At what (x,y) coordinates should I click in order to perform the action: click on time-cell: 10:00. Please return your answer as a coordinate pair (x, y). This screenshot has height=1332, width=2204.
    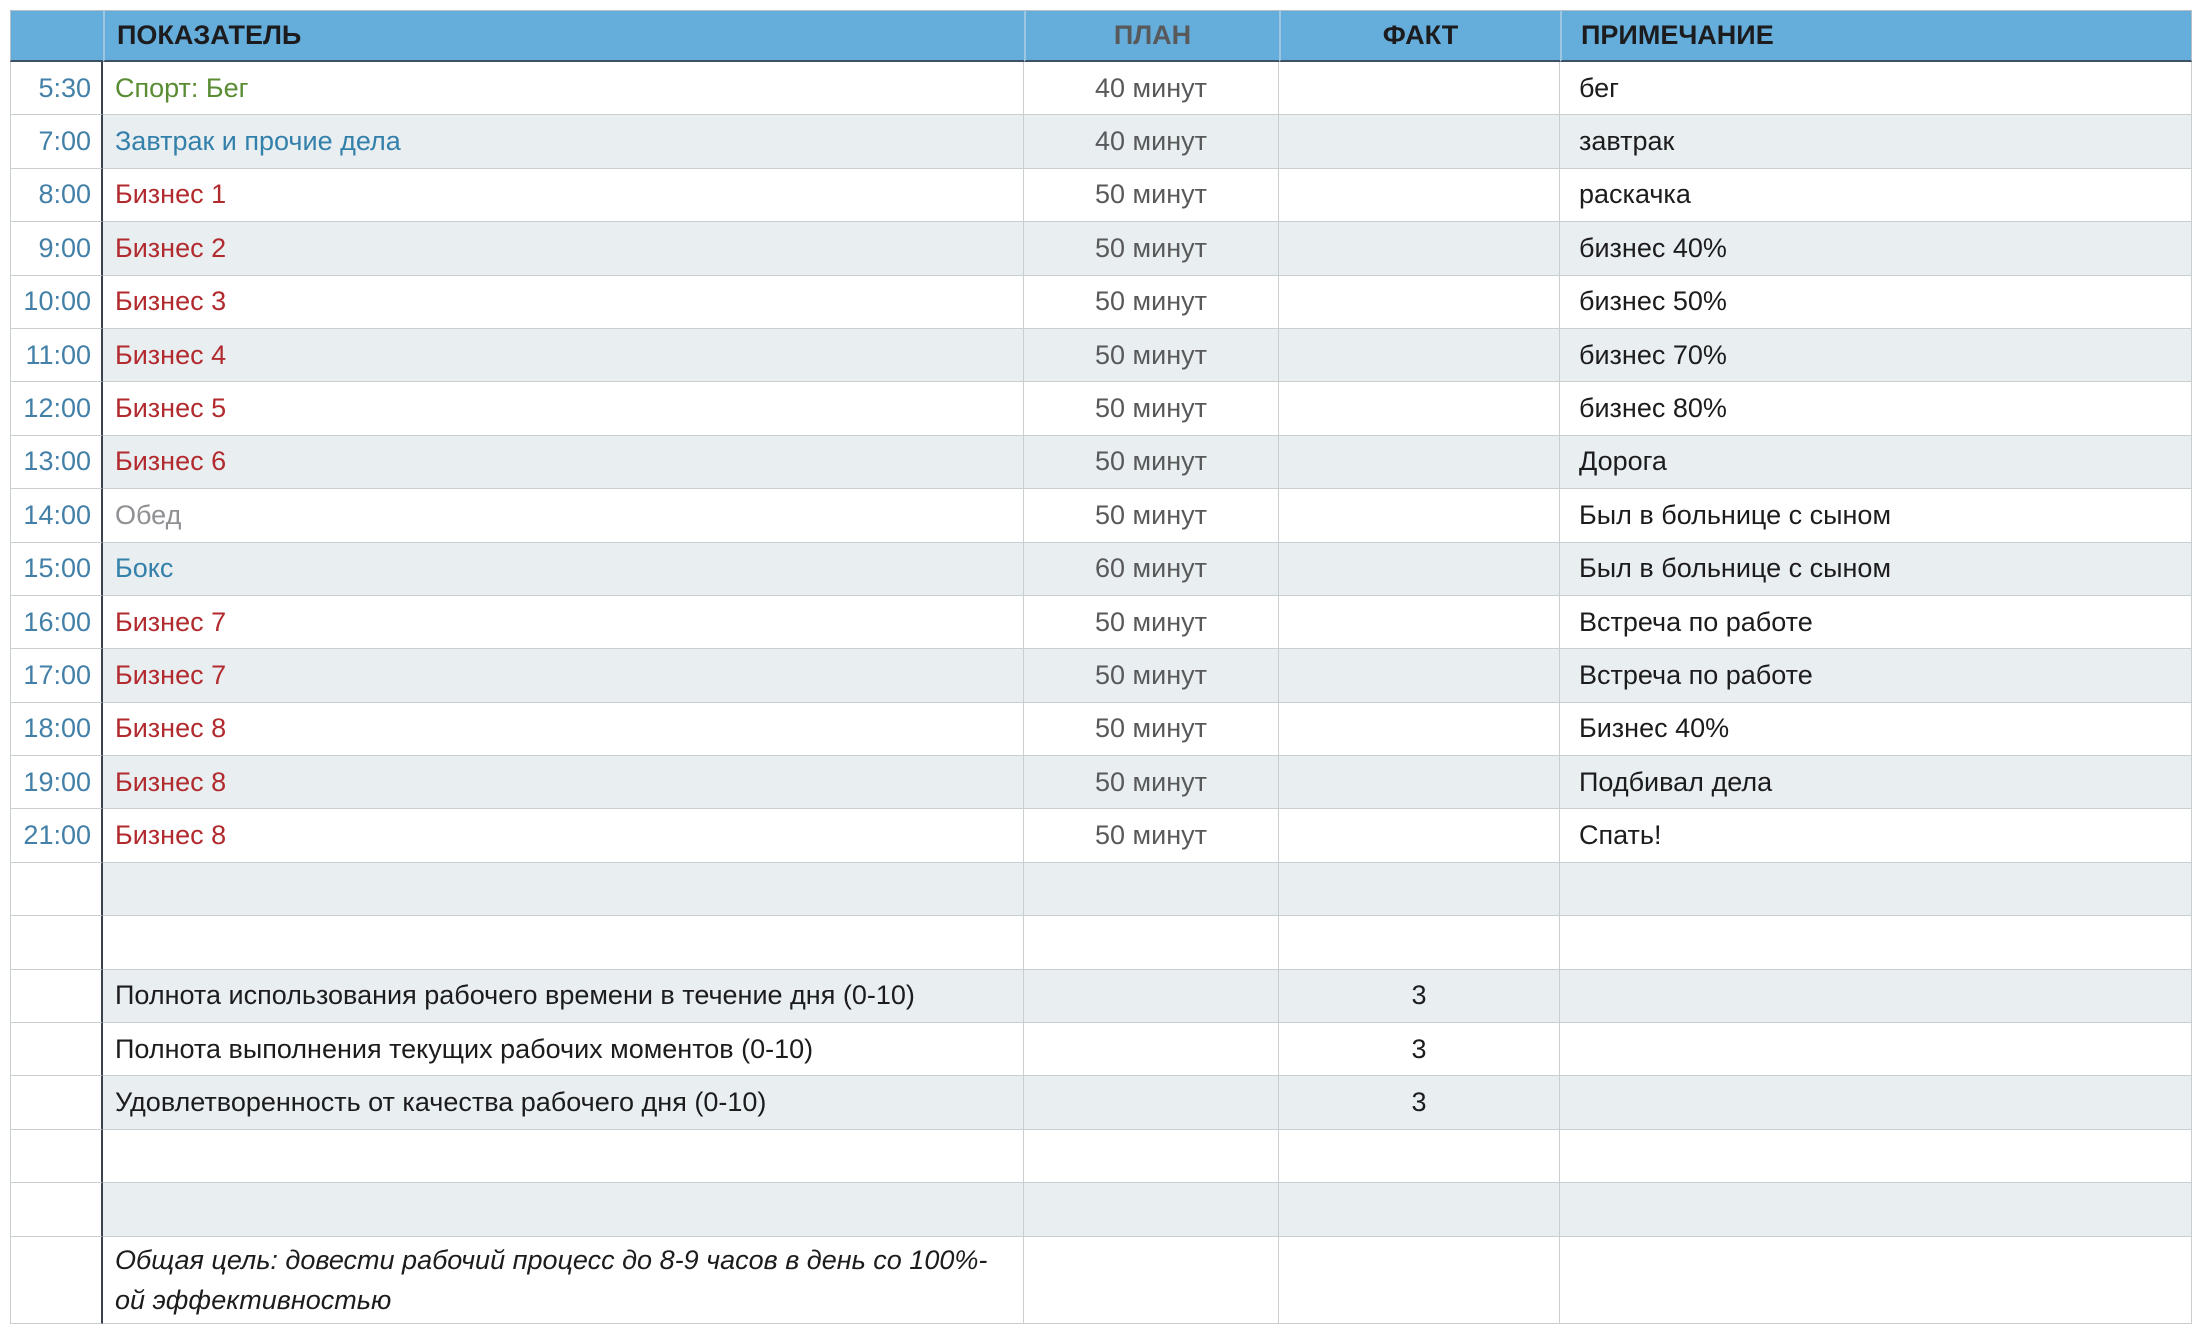
    Looking at the image, I should click on (56, 302).